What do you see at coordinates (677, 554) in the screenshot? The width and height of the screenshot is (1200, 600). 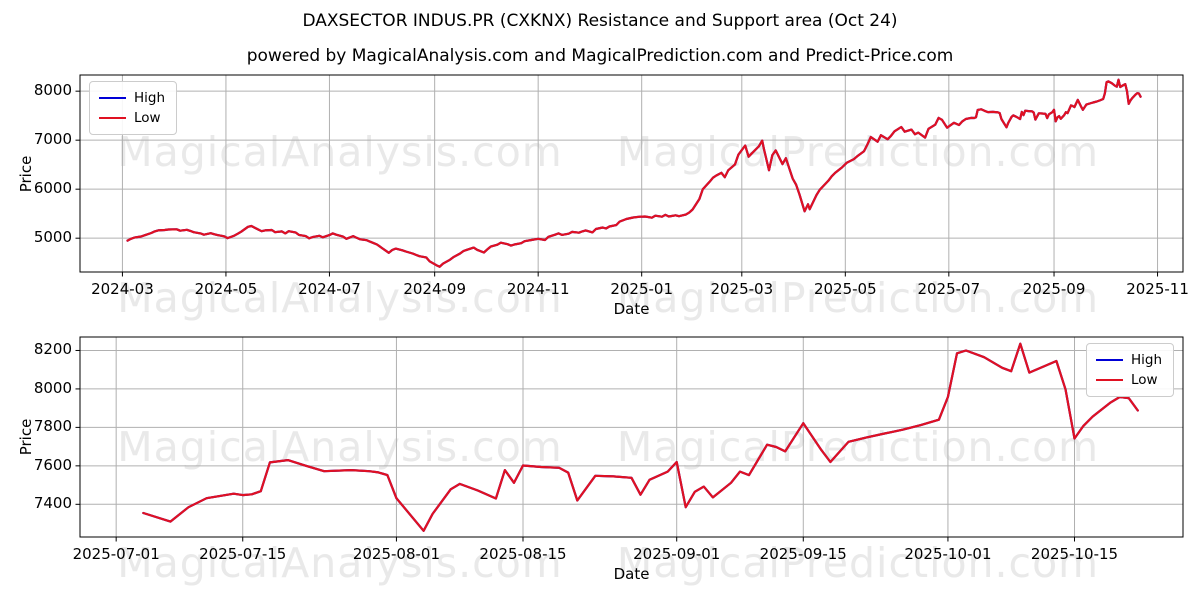 I see `x-tick-label: 2025-09-01` at bounding box center [677, 554].